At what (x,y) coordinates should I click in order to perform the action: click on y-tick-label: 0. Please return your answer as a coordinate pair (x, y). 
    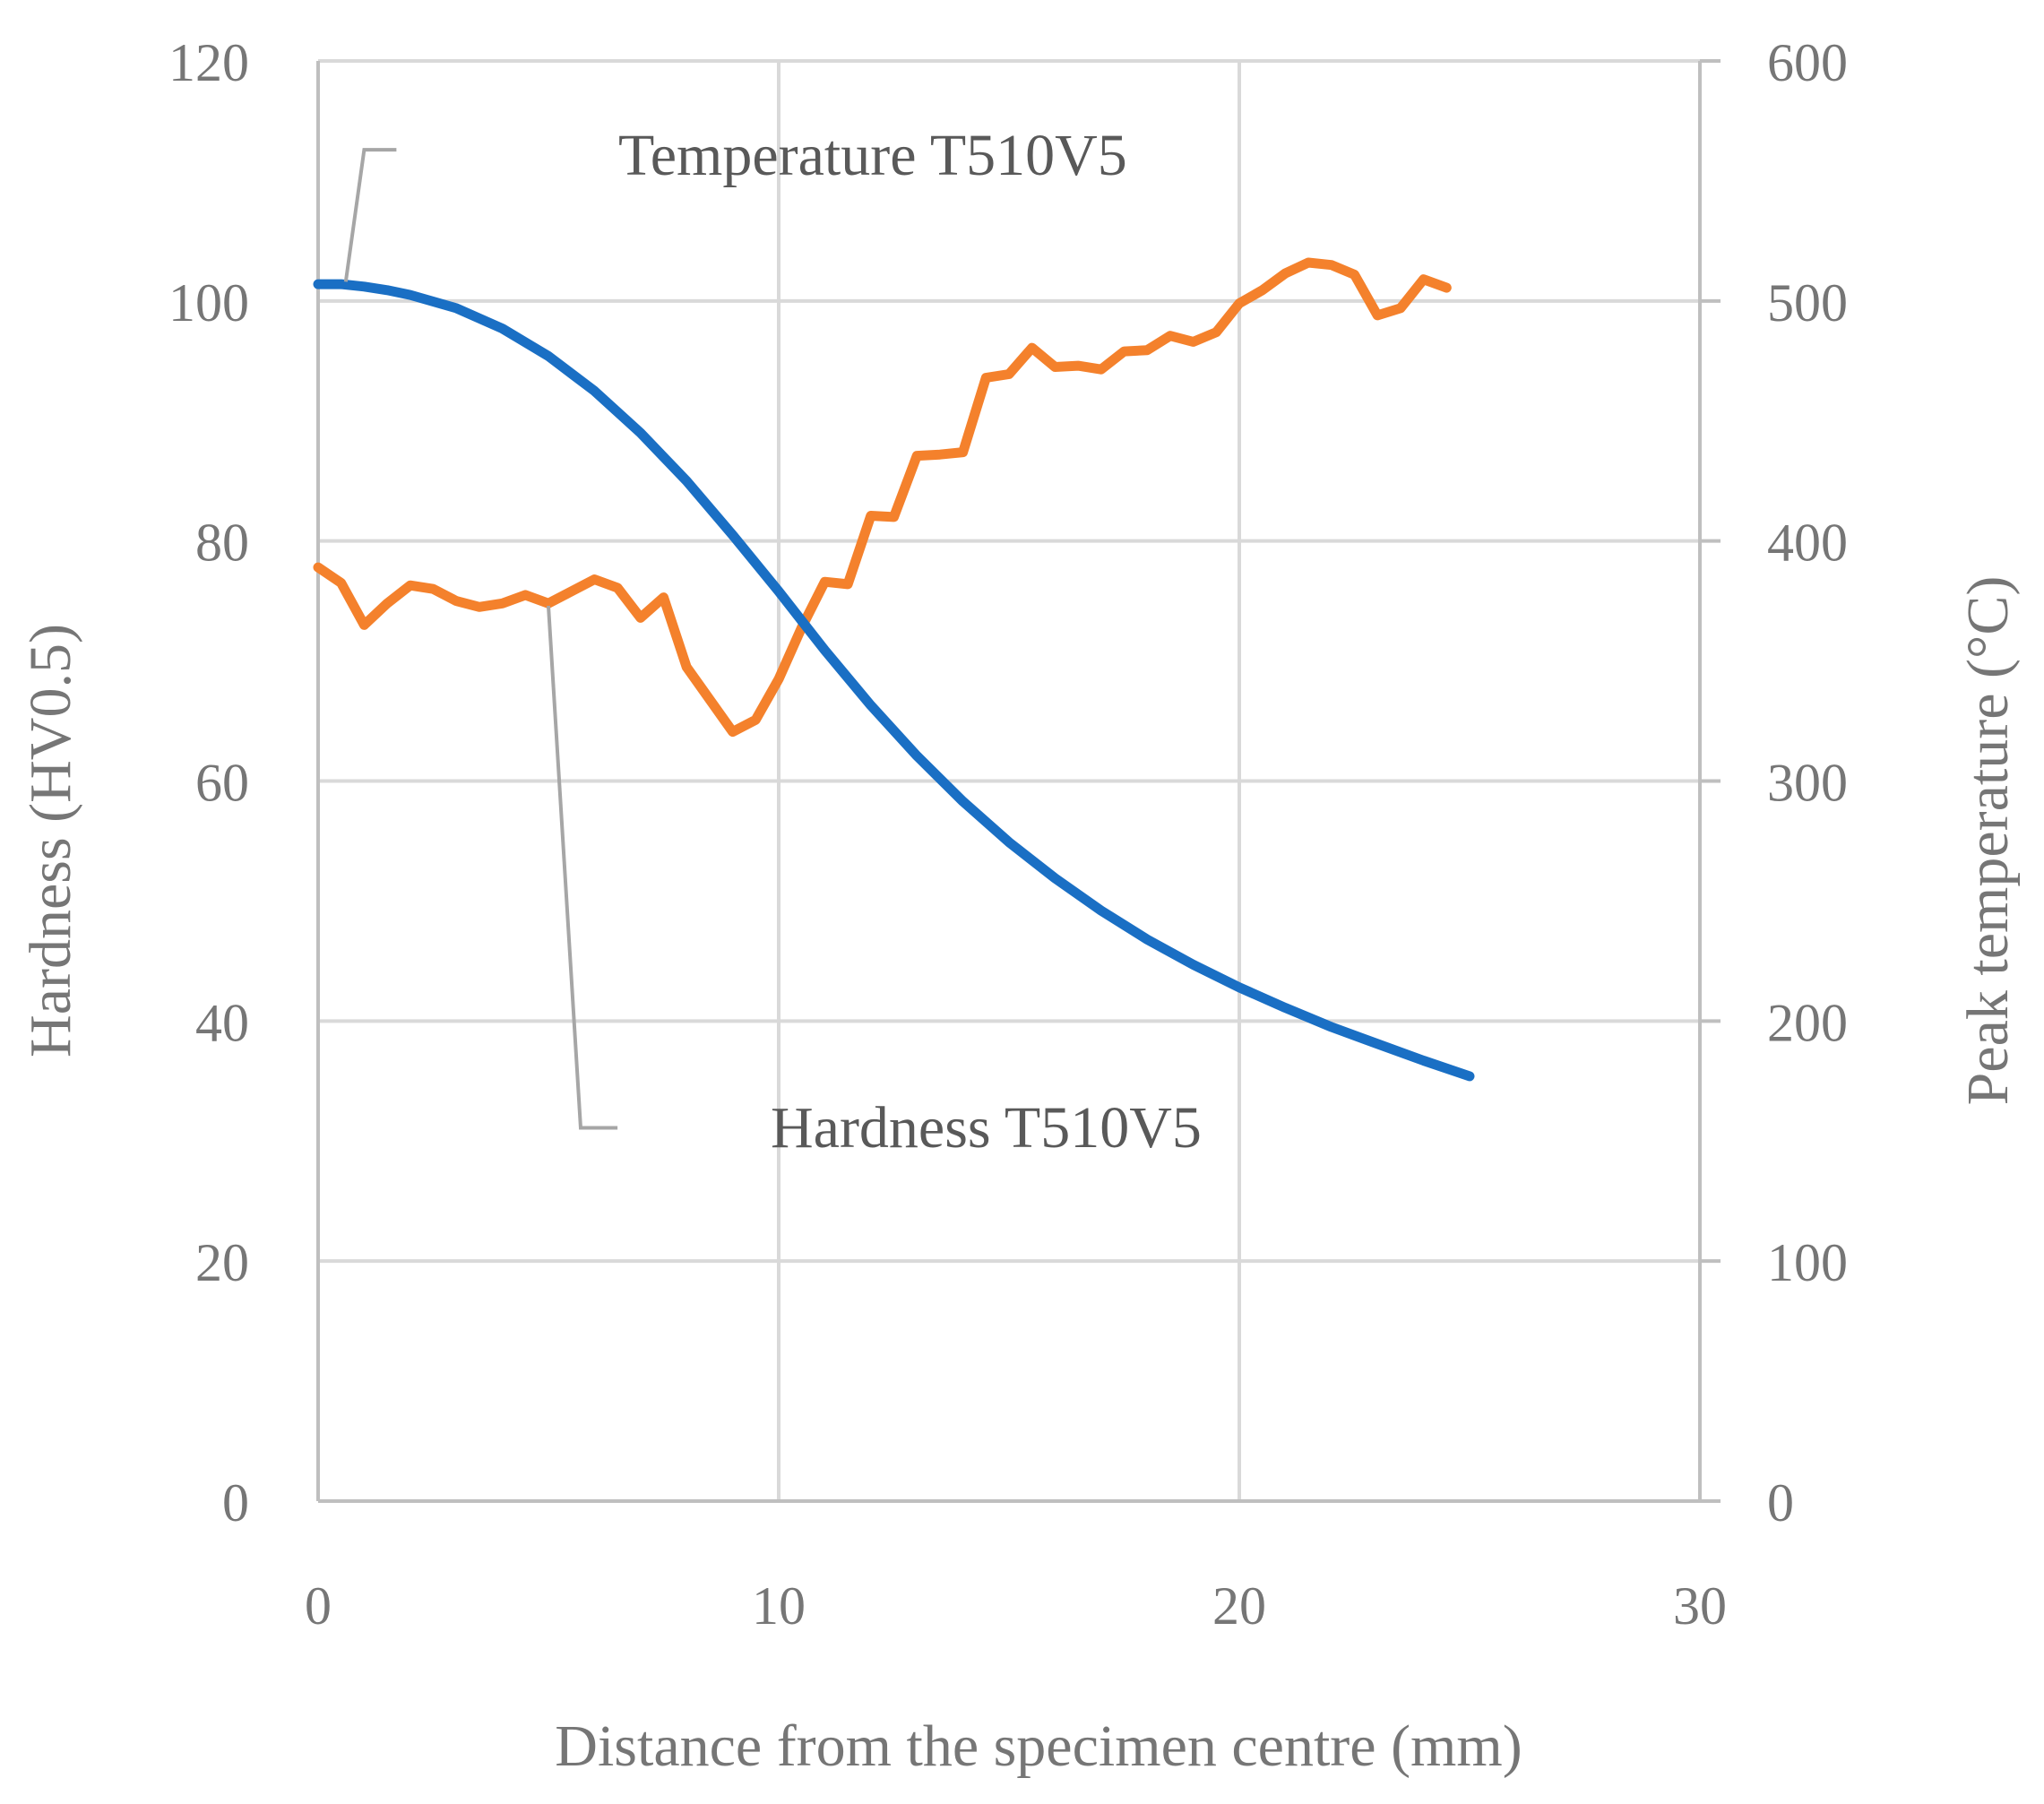
    Looking at the image, I should click on (235, 1502).